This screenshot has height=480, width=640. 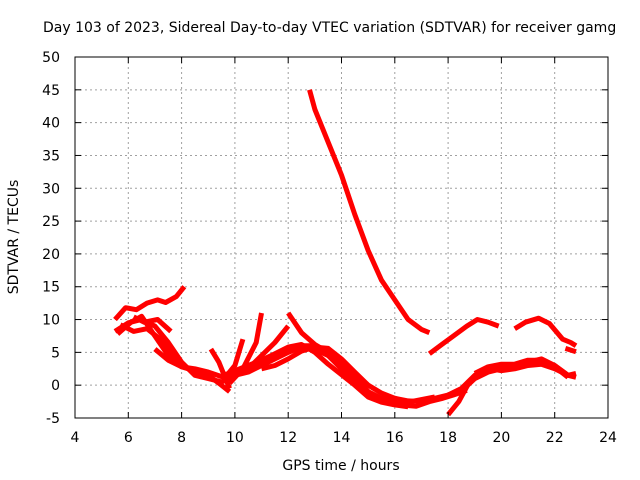 I want to click on x-axis-label: GPS time / hours, so click(x=340, y=466).